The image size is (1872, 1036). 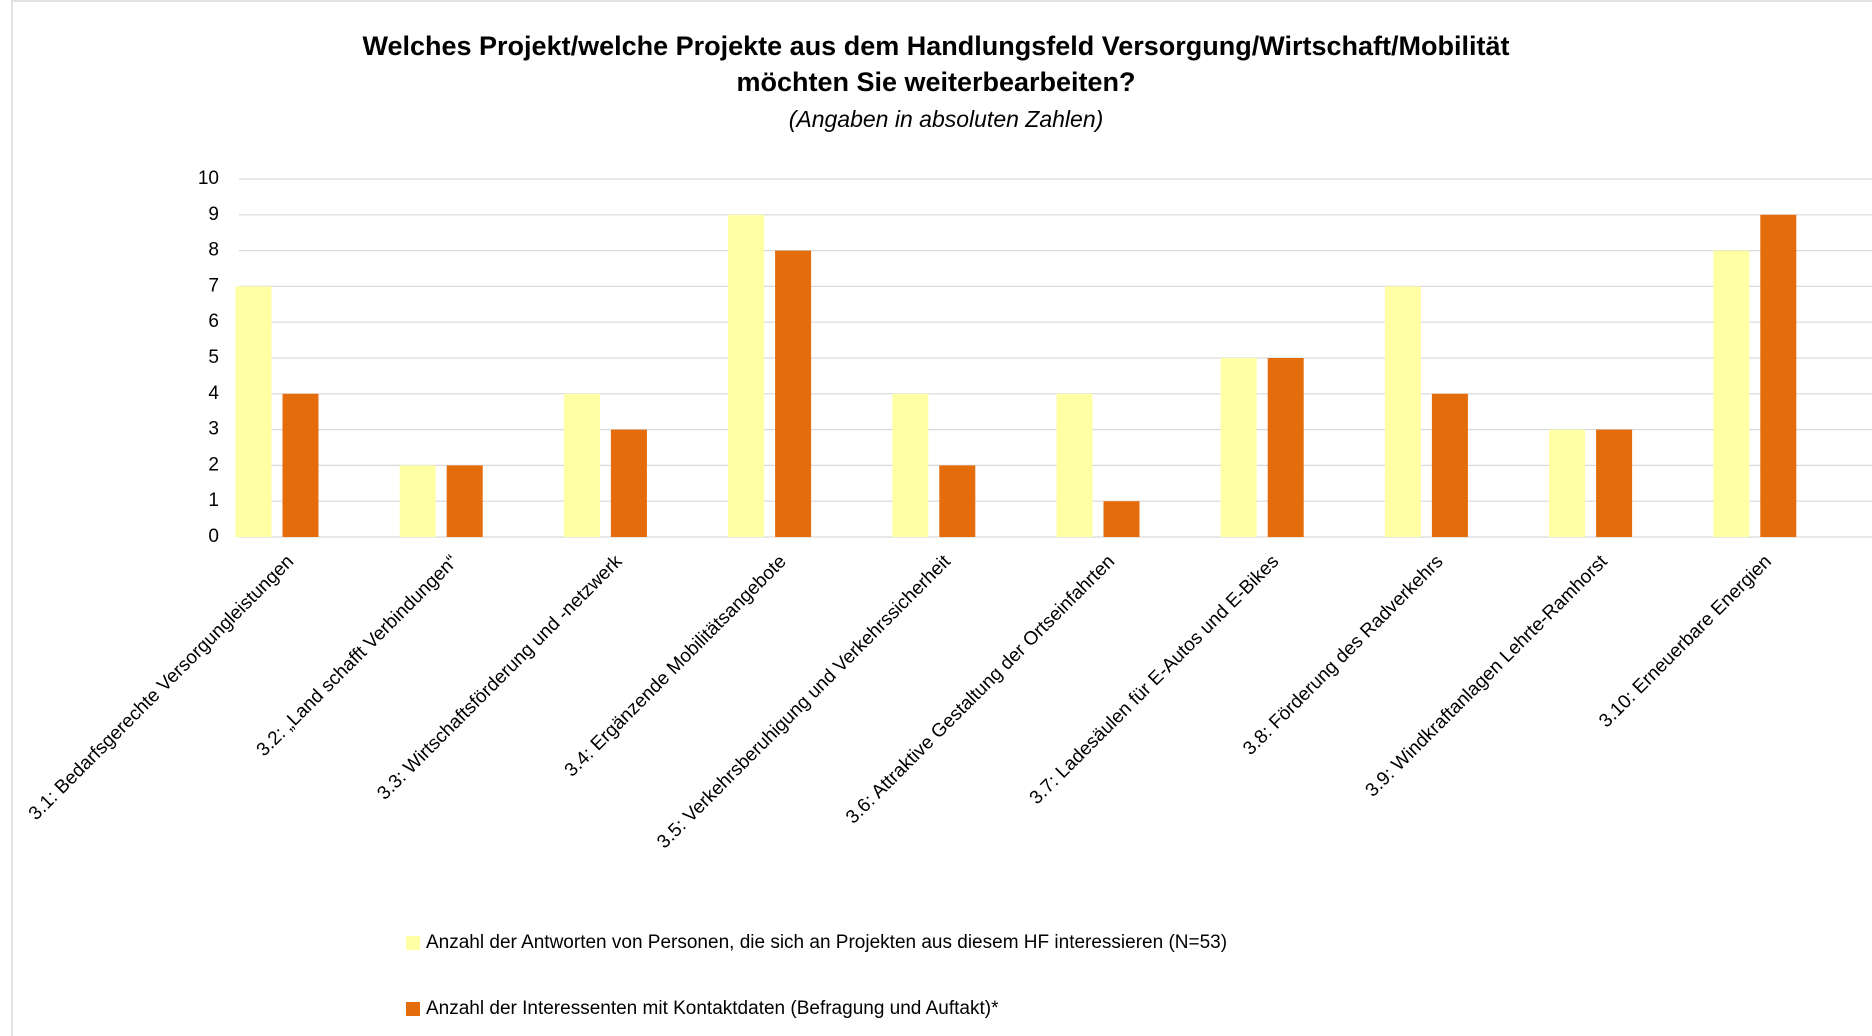 I want to click on chart-subtitle: (Angaben in absoluten Zahlen), so click(x=946, y=119).